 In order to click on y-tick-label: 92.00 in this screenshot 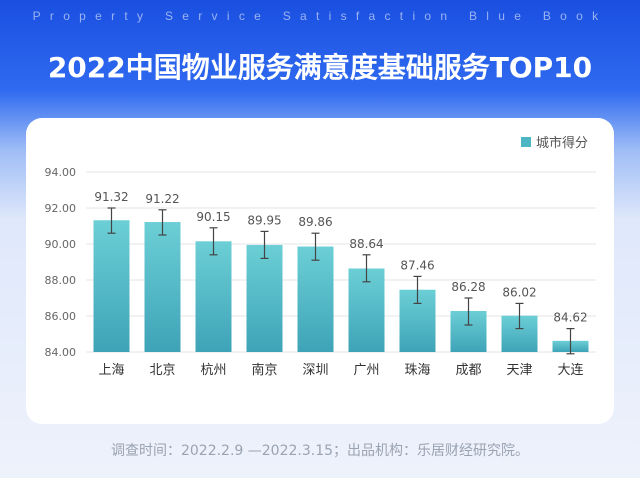, I will do `click(61, 208)`.